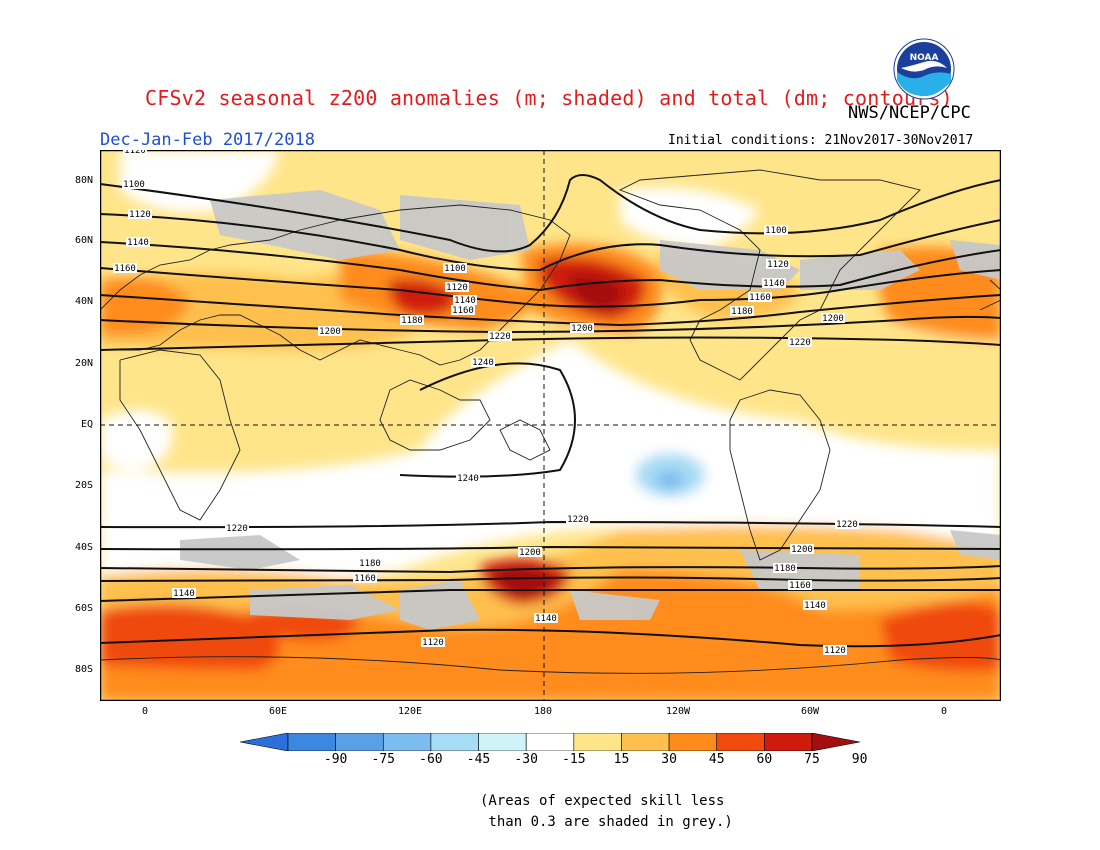  Describe the element at coordinates (83, 363) in the screenshot. I see `lat-label: 20N` at that location.